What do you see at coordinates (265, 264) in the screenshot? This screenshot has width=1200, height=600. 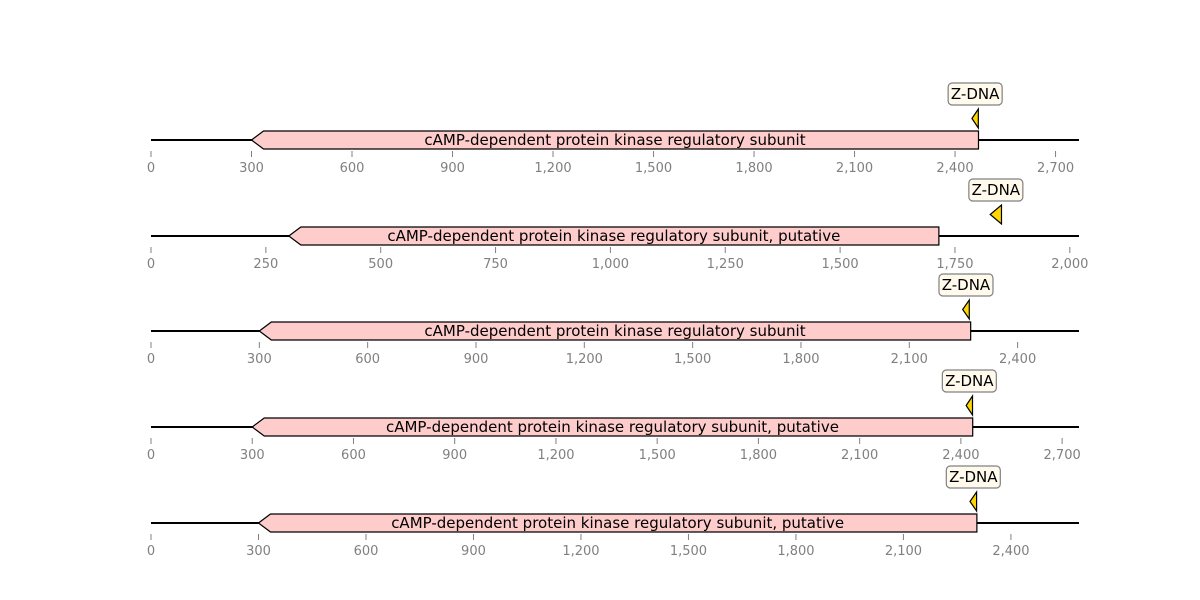 I see `axis-tick-label: 250` at bounding box center [265, 264].